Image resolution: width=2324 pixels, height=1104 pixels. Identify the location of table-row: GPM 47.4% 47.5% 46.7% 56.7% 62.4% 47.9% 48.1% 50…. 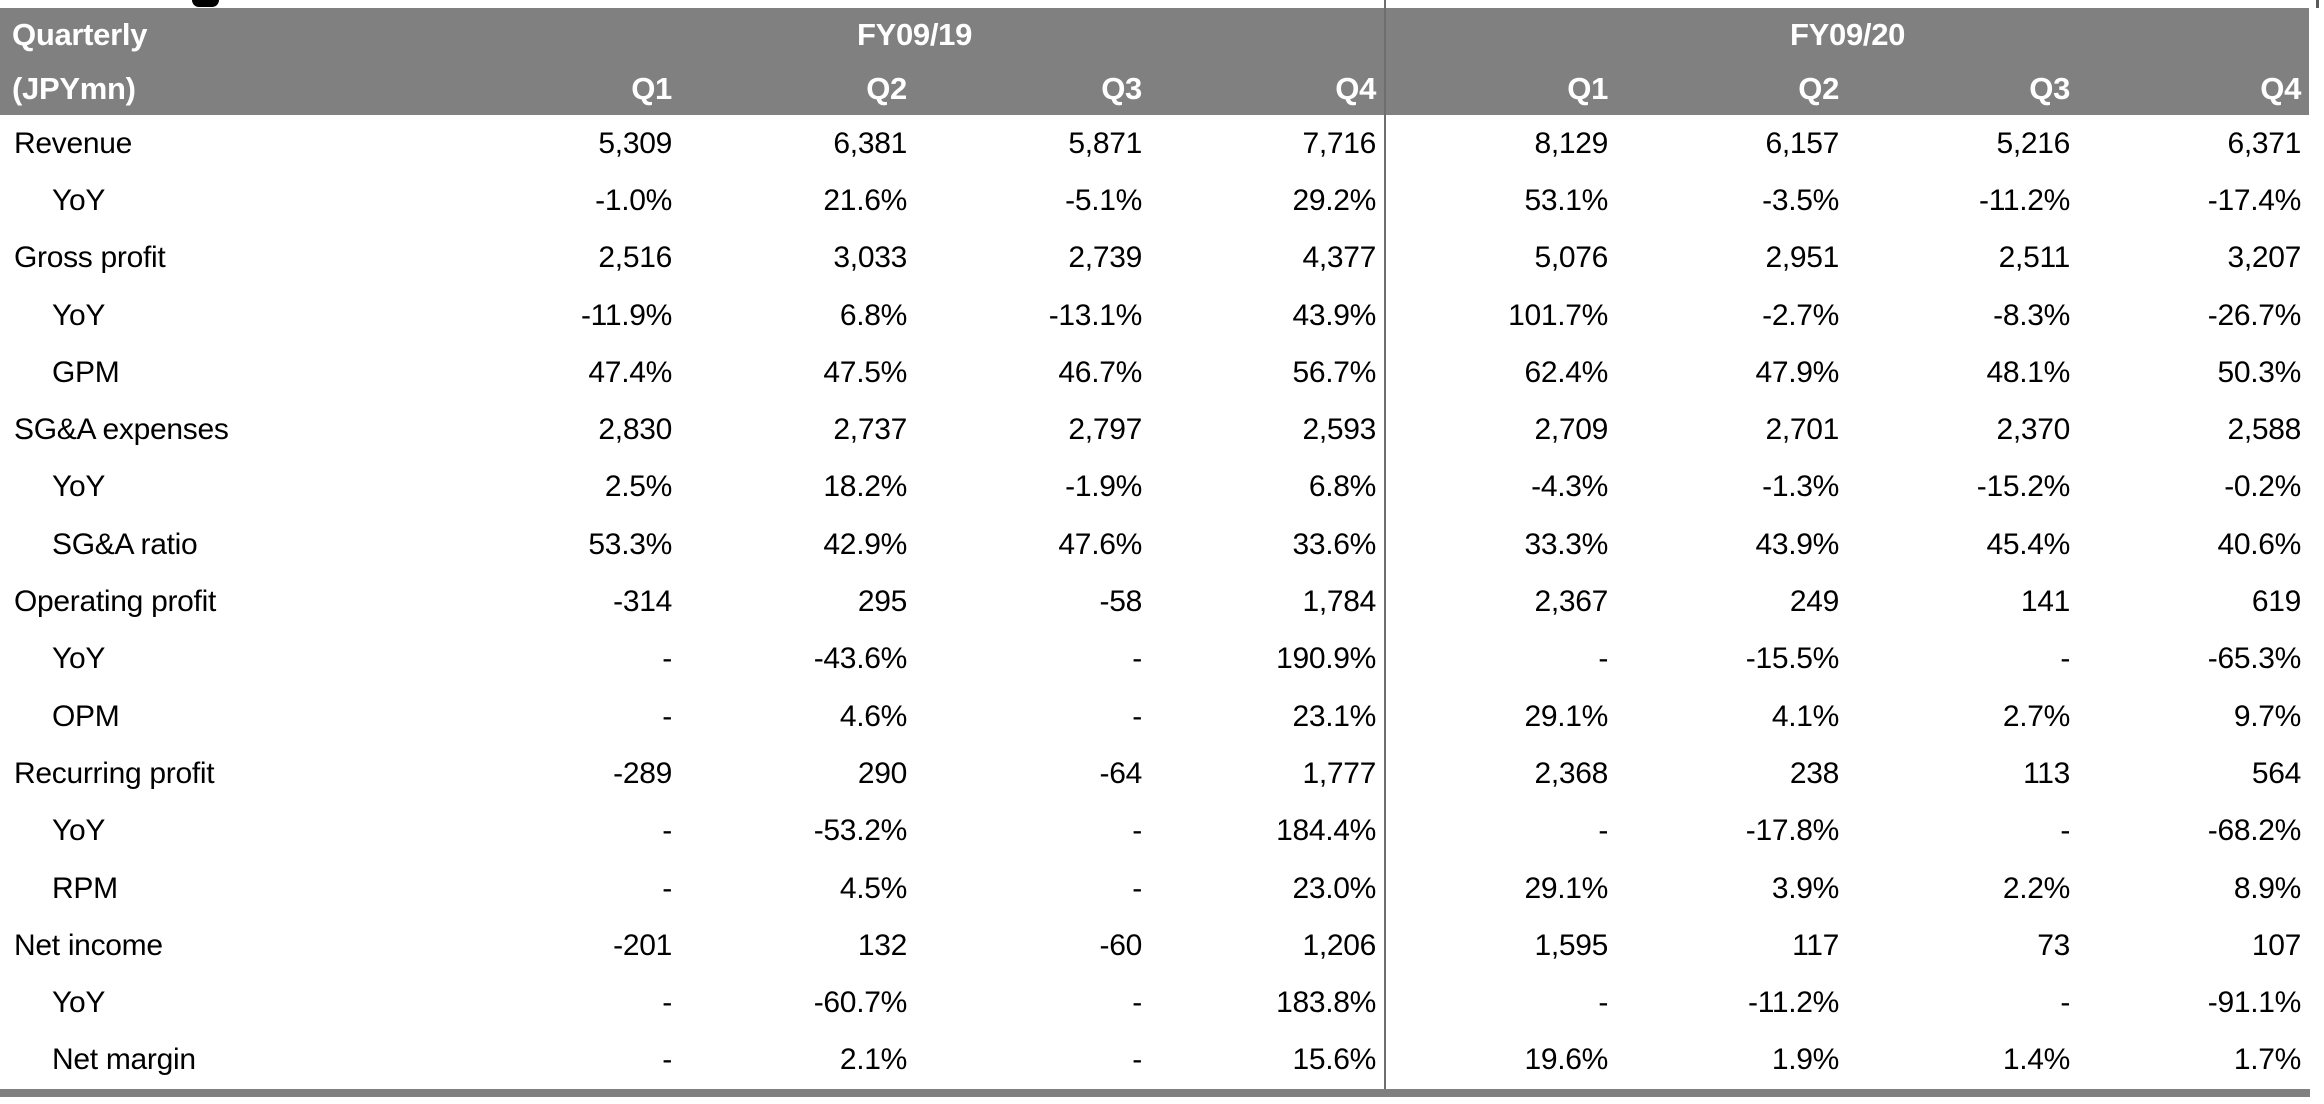
(1154, 373).